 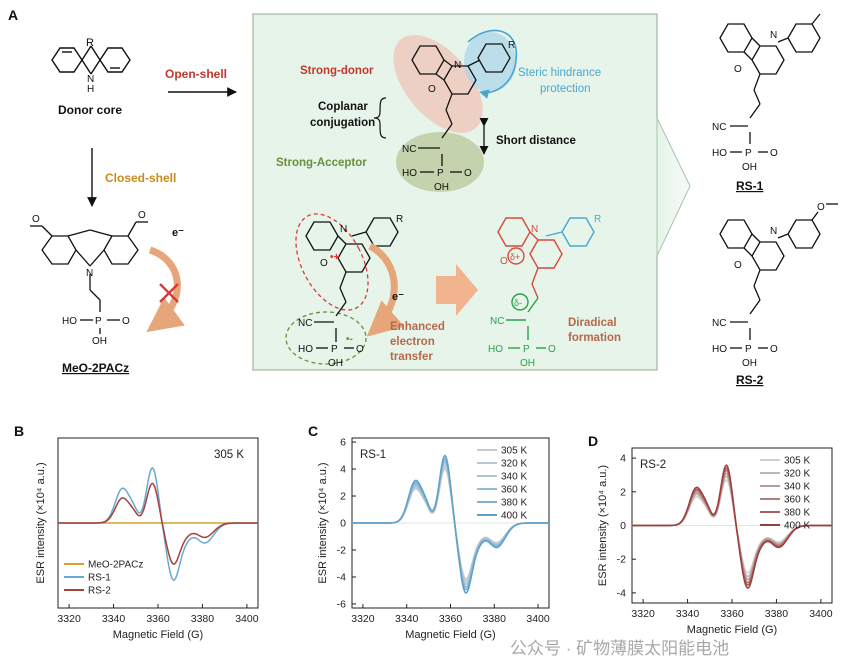 What do you see at coordinates (352, 283) in the screenshot?
I see `radical-molecule` at bounding box center [352, 283].